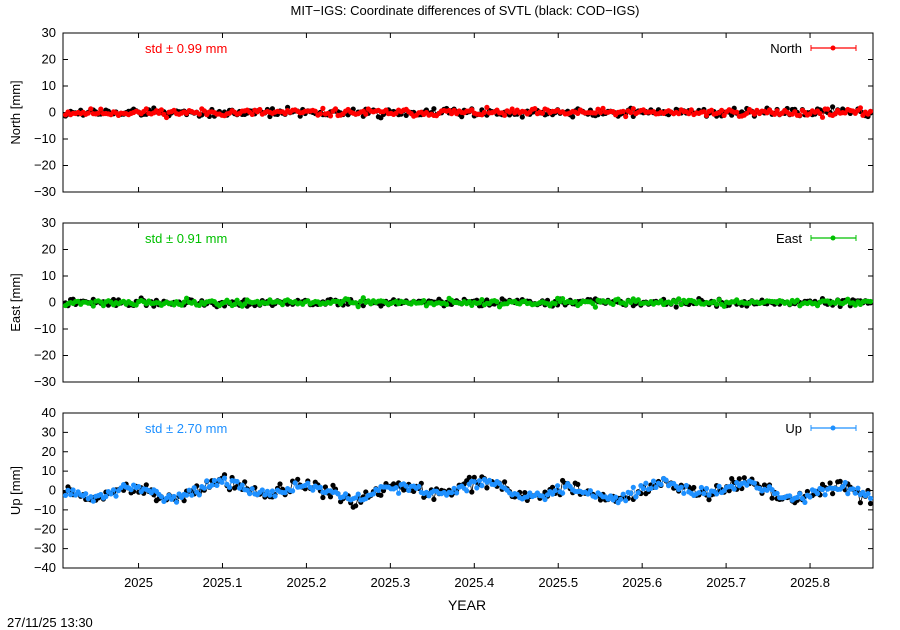 This screenshot has width=900, height=630. What do you see at coordinates (49, 470) in the screenshot?
I see `y-tick-label: 10` at bounding box center [49, 470].